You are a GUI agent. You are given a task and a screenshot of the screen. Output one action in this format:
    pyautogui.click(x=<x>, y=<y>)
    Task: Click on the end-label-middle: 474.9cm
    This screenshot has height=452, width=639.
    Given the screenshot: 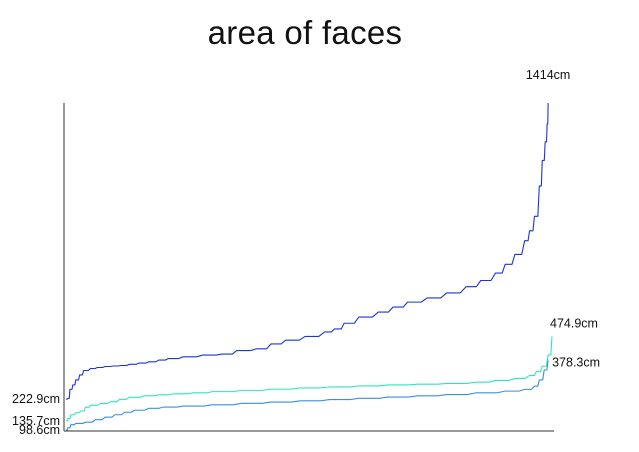 What is the action you would take?
    pyautogui.click(x=574, y=323)
    